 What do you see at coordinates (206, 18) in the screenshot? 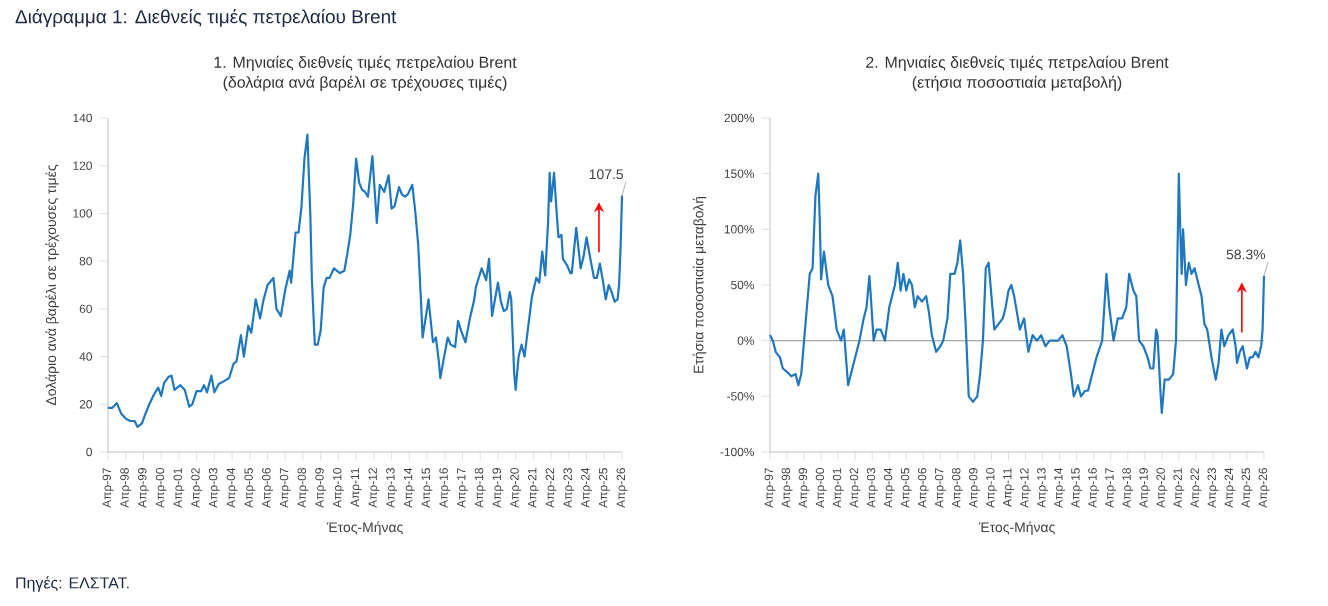
I see `text: Διάγραμμα 1: Διεθνείς τιμές πετρελαίου Brent` at bounding box center [206, 18].